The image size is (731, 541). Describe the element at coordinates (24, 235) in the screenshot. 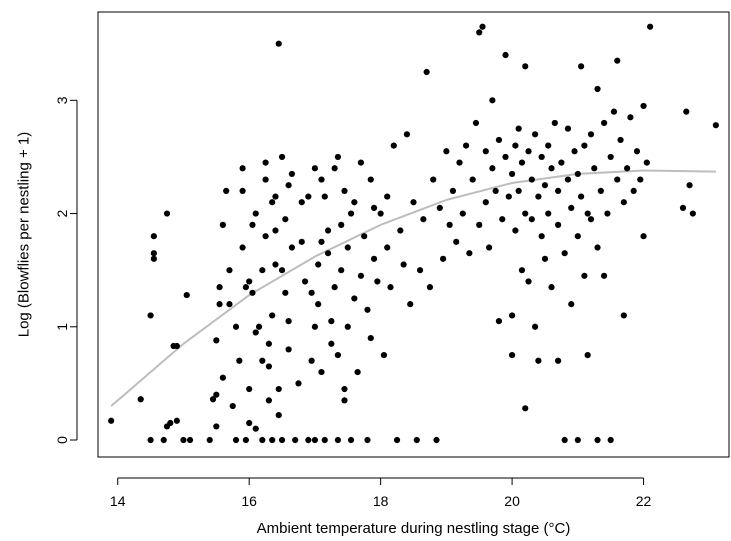

I see `y-axis-label: Log (Blowflies per nestling + 1)` at that location.